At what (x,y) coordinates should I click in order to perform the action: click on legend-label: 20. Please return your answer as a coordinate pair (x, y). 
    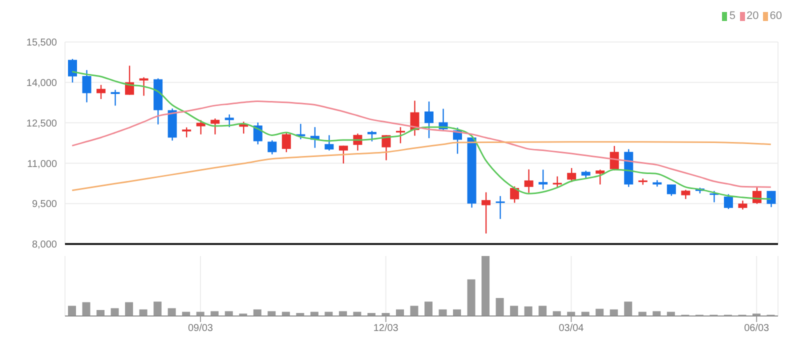
    Looking at the image, I should click on (752, 16).